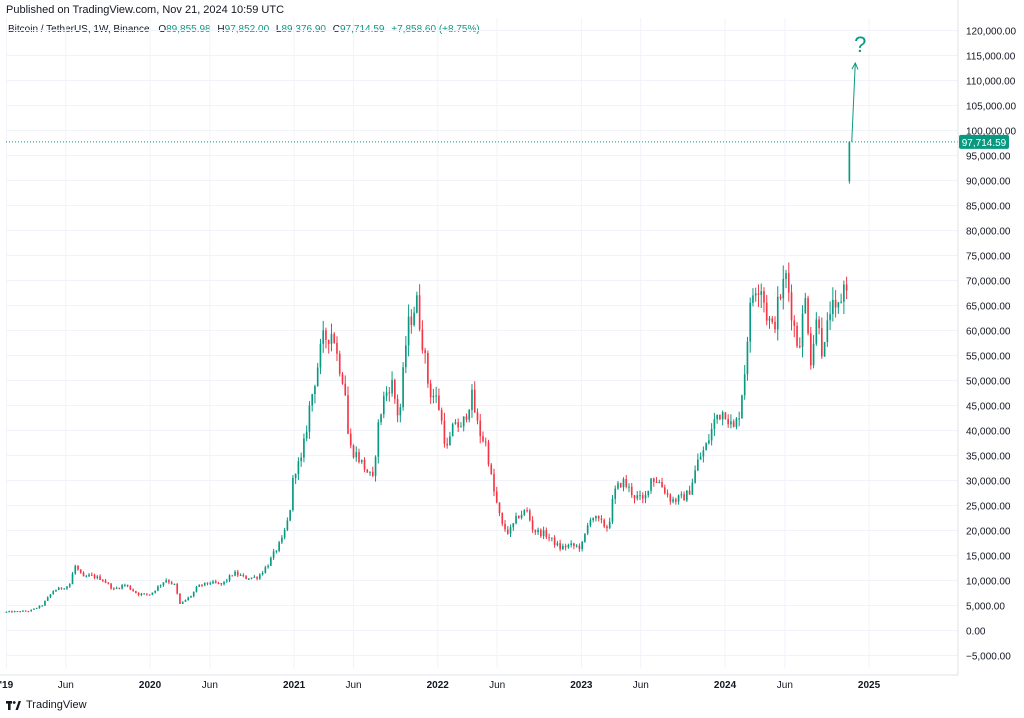  Describe the element at coordinates (435, 29) in the screenshot. I see `change-value: +7,858.60 (+8.75%)` at that location.